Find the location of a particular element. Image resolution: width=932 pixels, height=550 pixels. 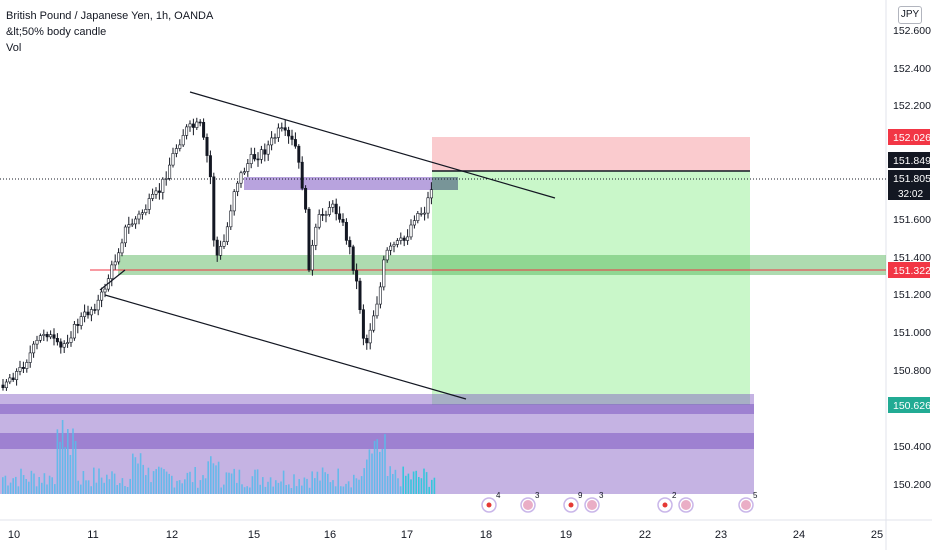

event-marker: 5 is located at coordinates (748, 502).